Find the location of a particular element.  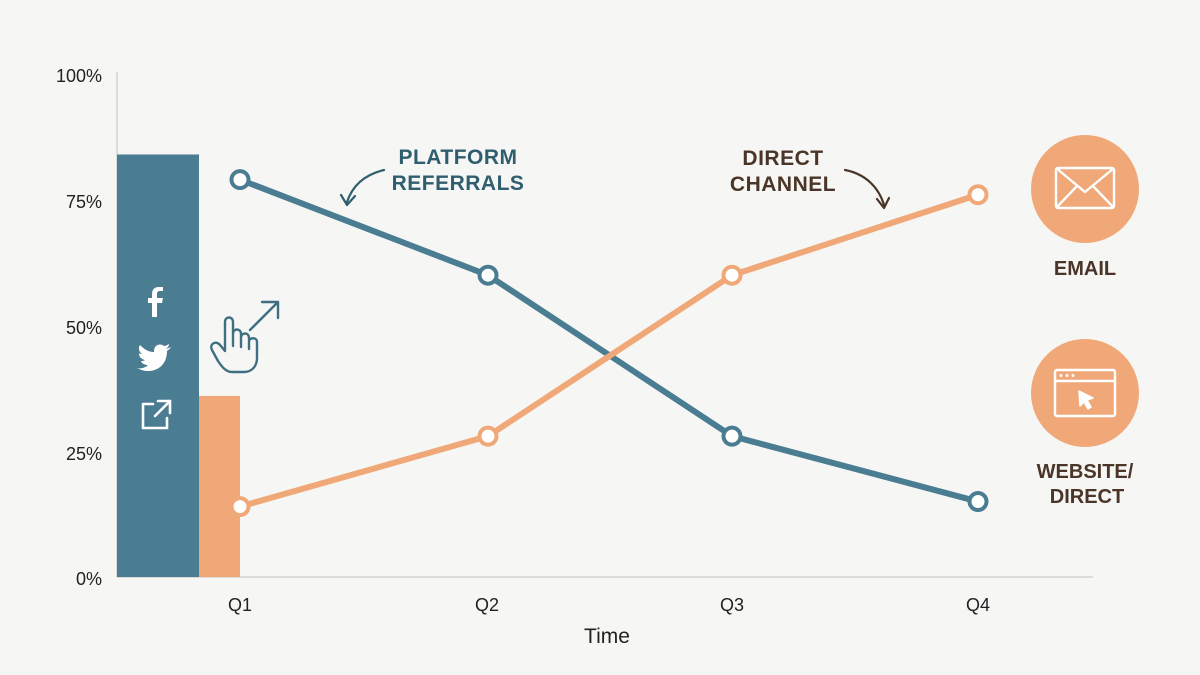

bar-direct-channel is located at coordinates (219, 486).